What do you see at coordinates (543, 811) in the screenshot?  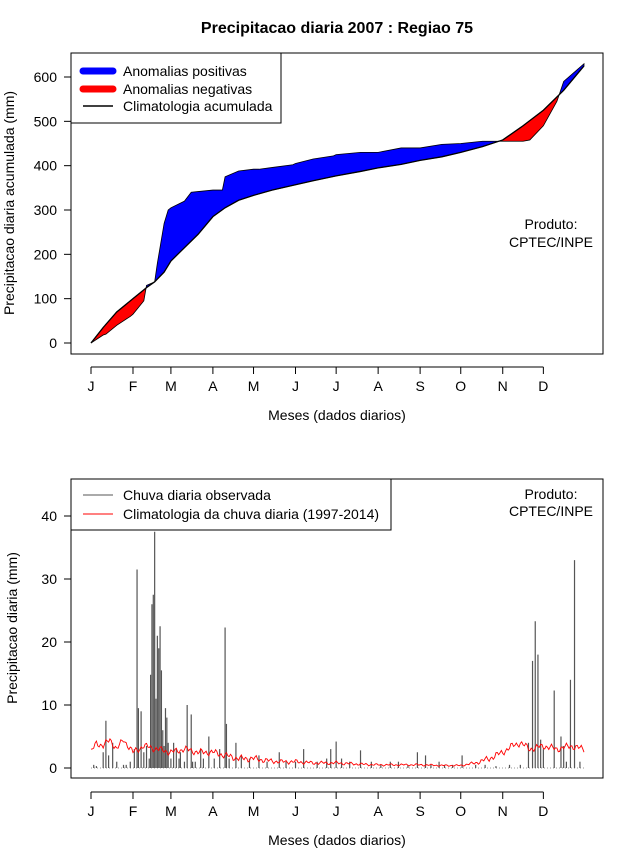 I see `daily-x-tick-label: D` at bounding box center [543, 811].